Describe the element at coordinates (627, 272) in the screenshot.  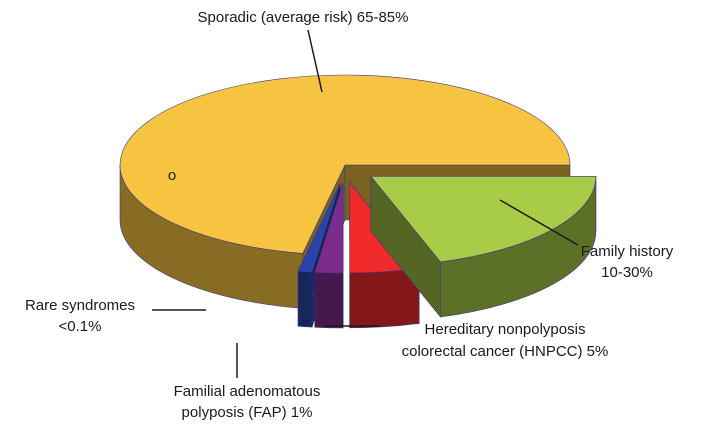
I see `slice-label: 10-30%` at that location.